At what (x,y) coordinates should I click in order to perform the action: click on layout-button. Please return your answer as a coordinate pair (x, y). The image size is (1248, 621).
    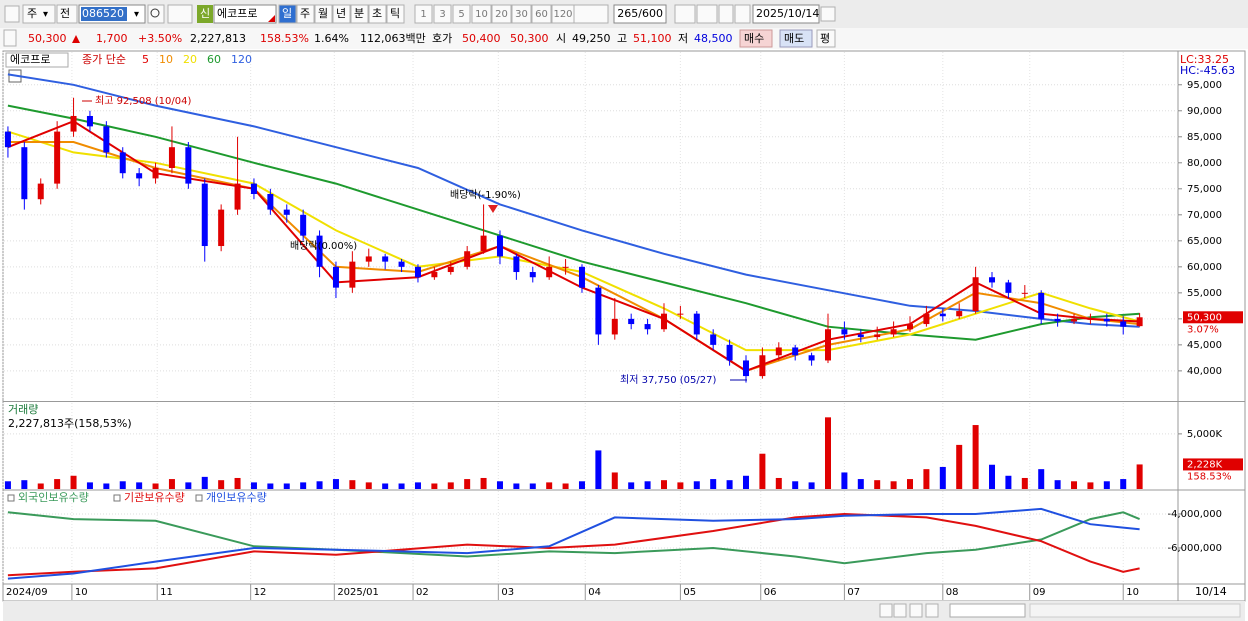
    Looking at the image, I should click on (12, 14).